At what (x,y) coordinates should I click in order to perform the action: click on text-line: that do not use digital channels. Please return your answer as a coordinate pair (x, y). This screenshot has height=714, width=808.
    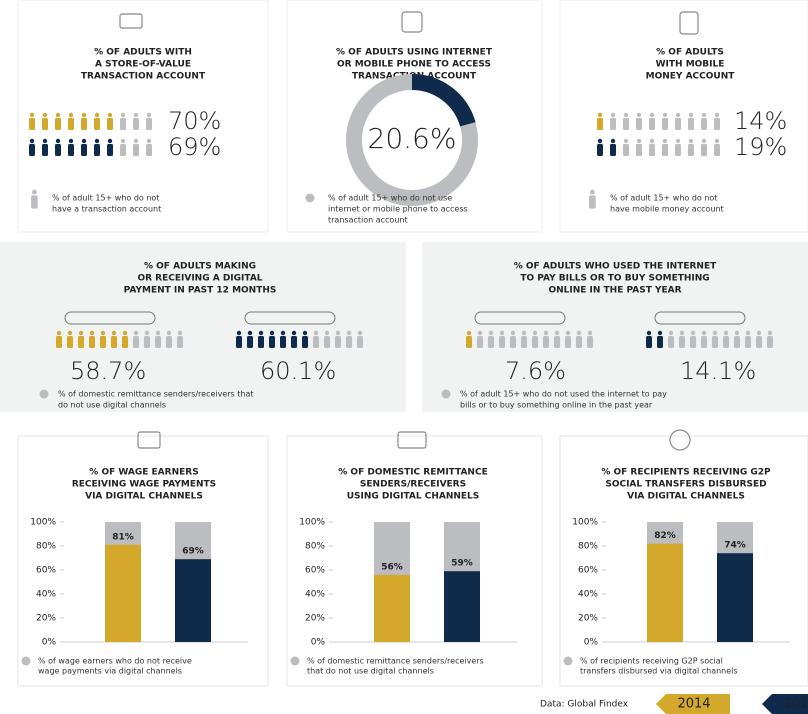
    Looking at the image, I should click on (370, 671).